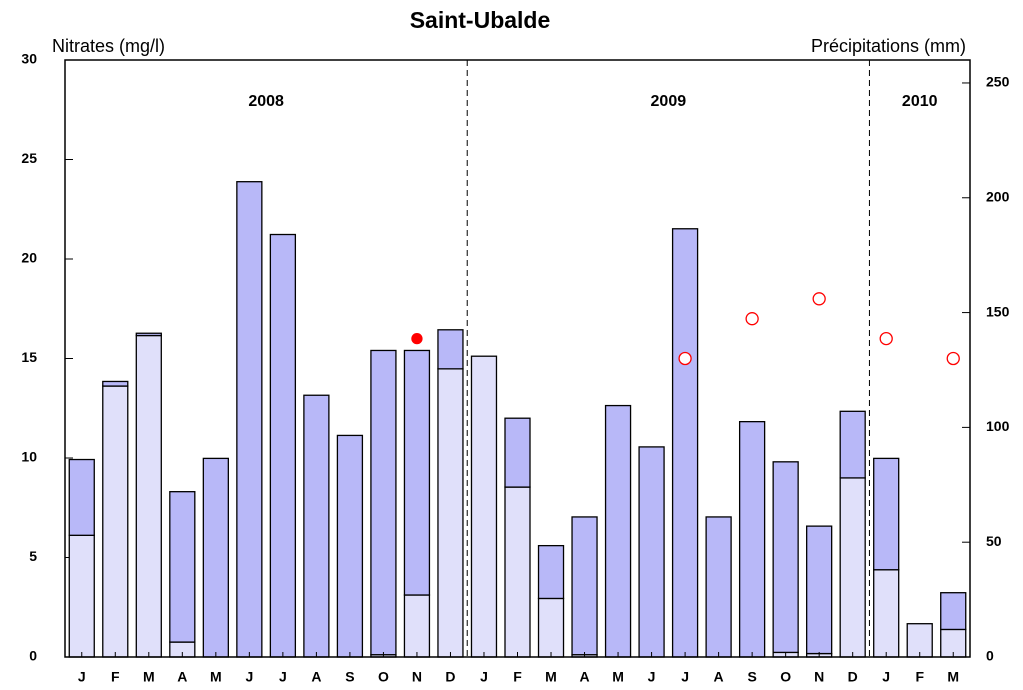 This screenshot has width=1023, height=690. Describe the element at coordinates (29, 457) in the screenshot. I see `y-tick-label: 10` at that location.